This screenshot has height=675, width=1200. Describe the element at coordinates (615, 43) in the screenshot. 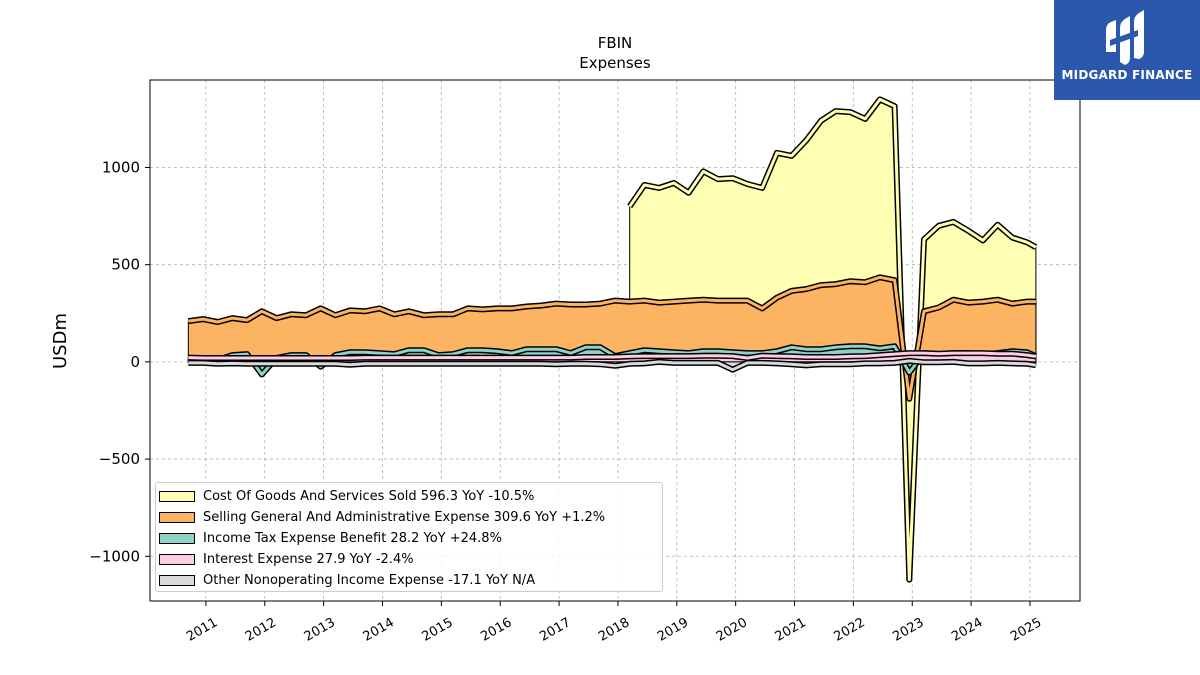

I see `chart-title: FBIN` at that location.